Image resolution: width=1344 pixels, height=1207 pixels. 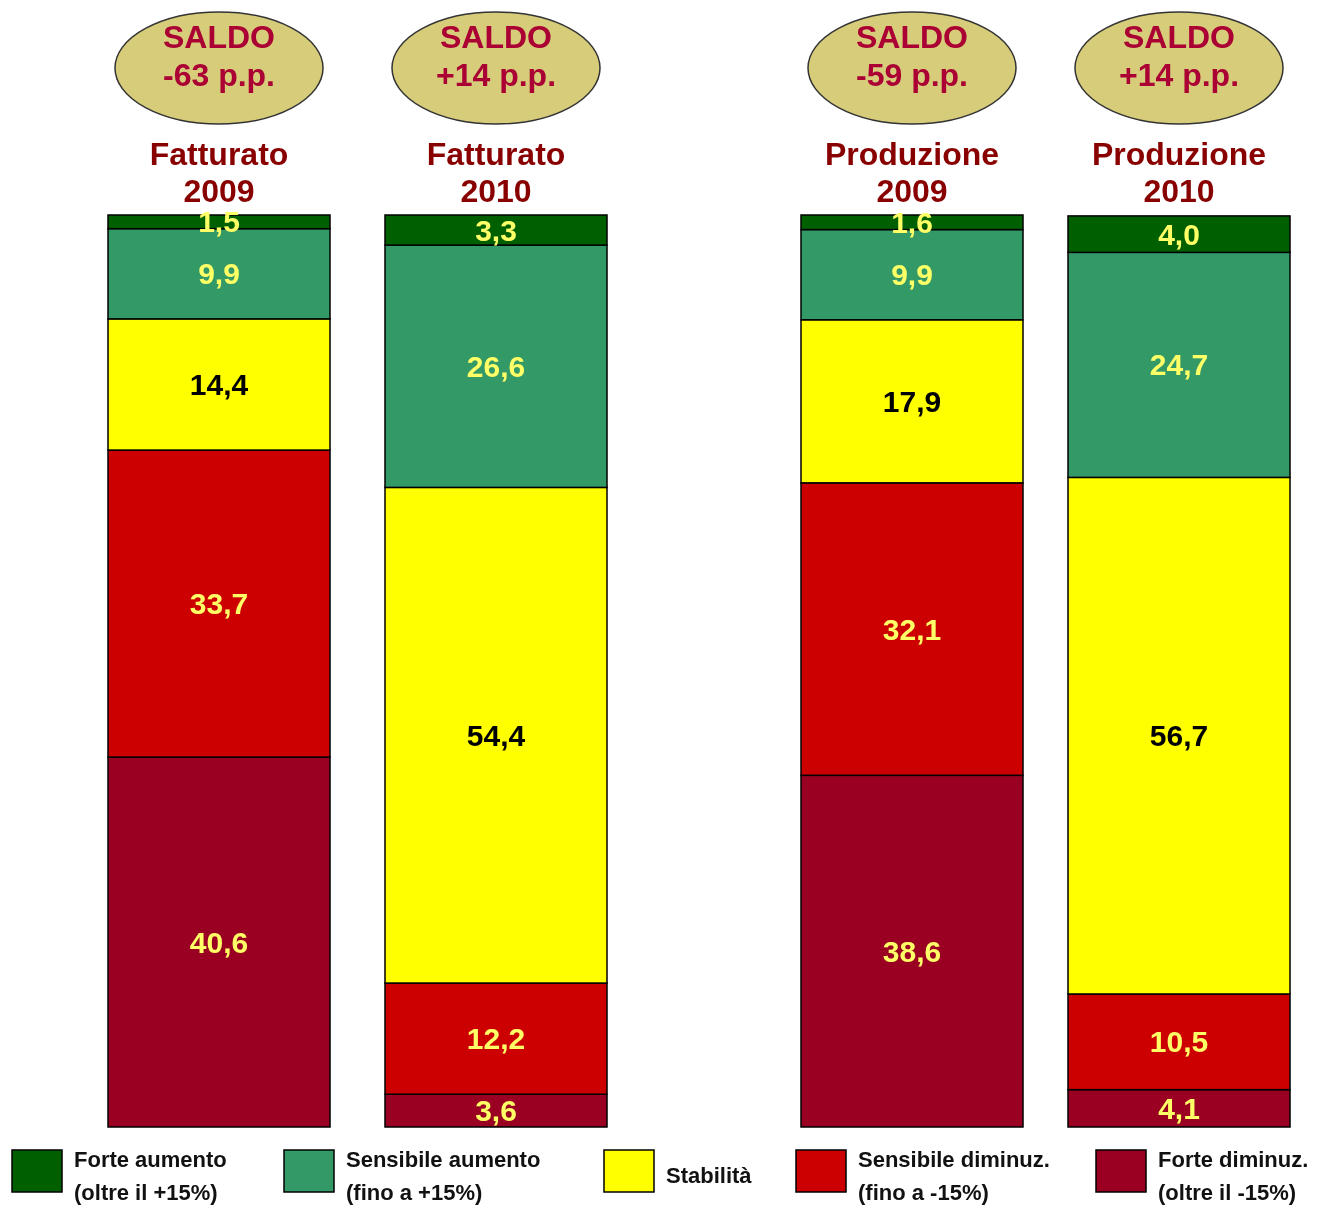 I want to click on x-tick-label: Fatturato 2010, so click(x=496, y=172).